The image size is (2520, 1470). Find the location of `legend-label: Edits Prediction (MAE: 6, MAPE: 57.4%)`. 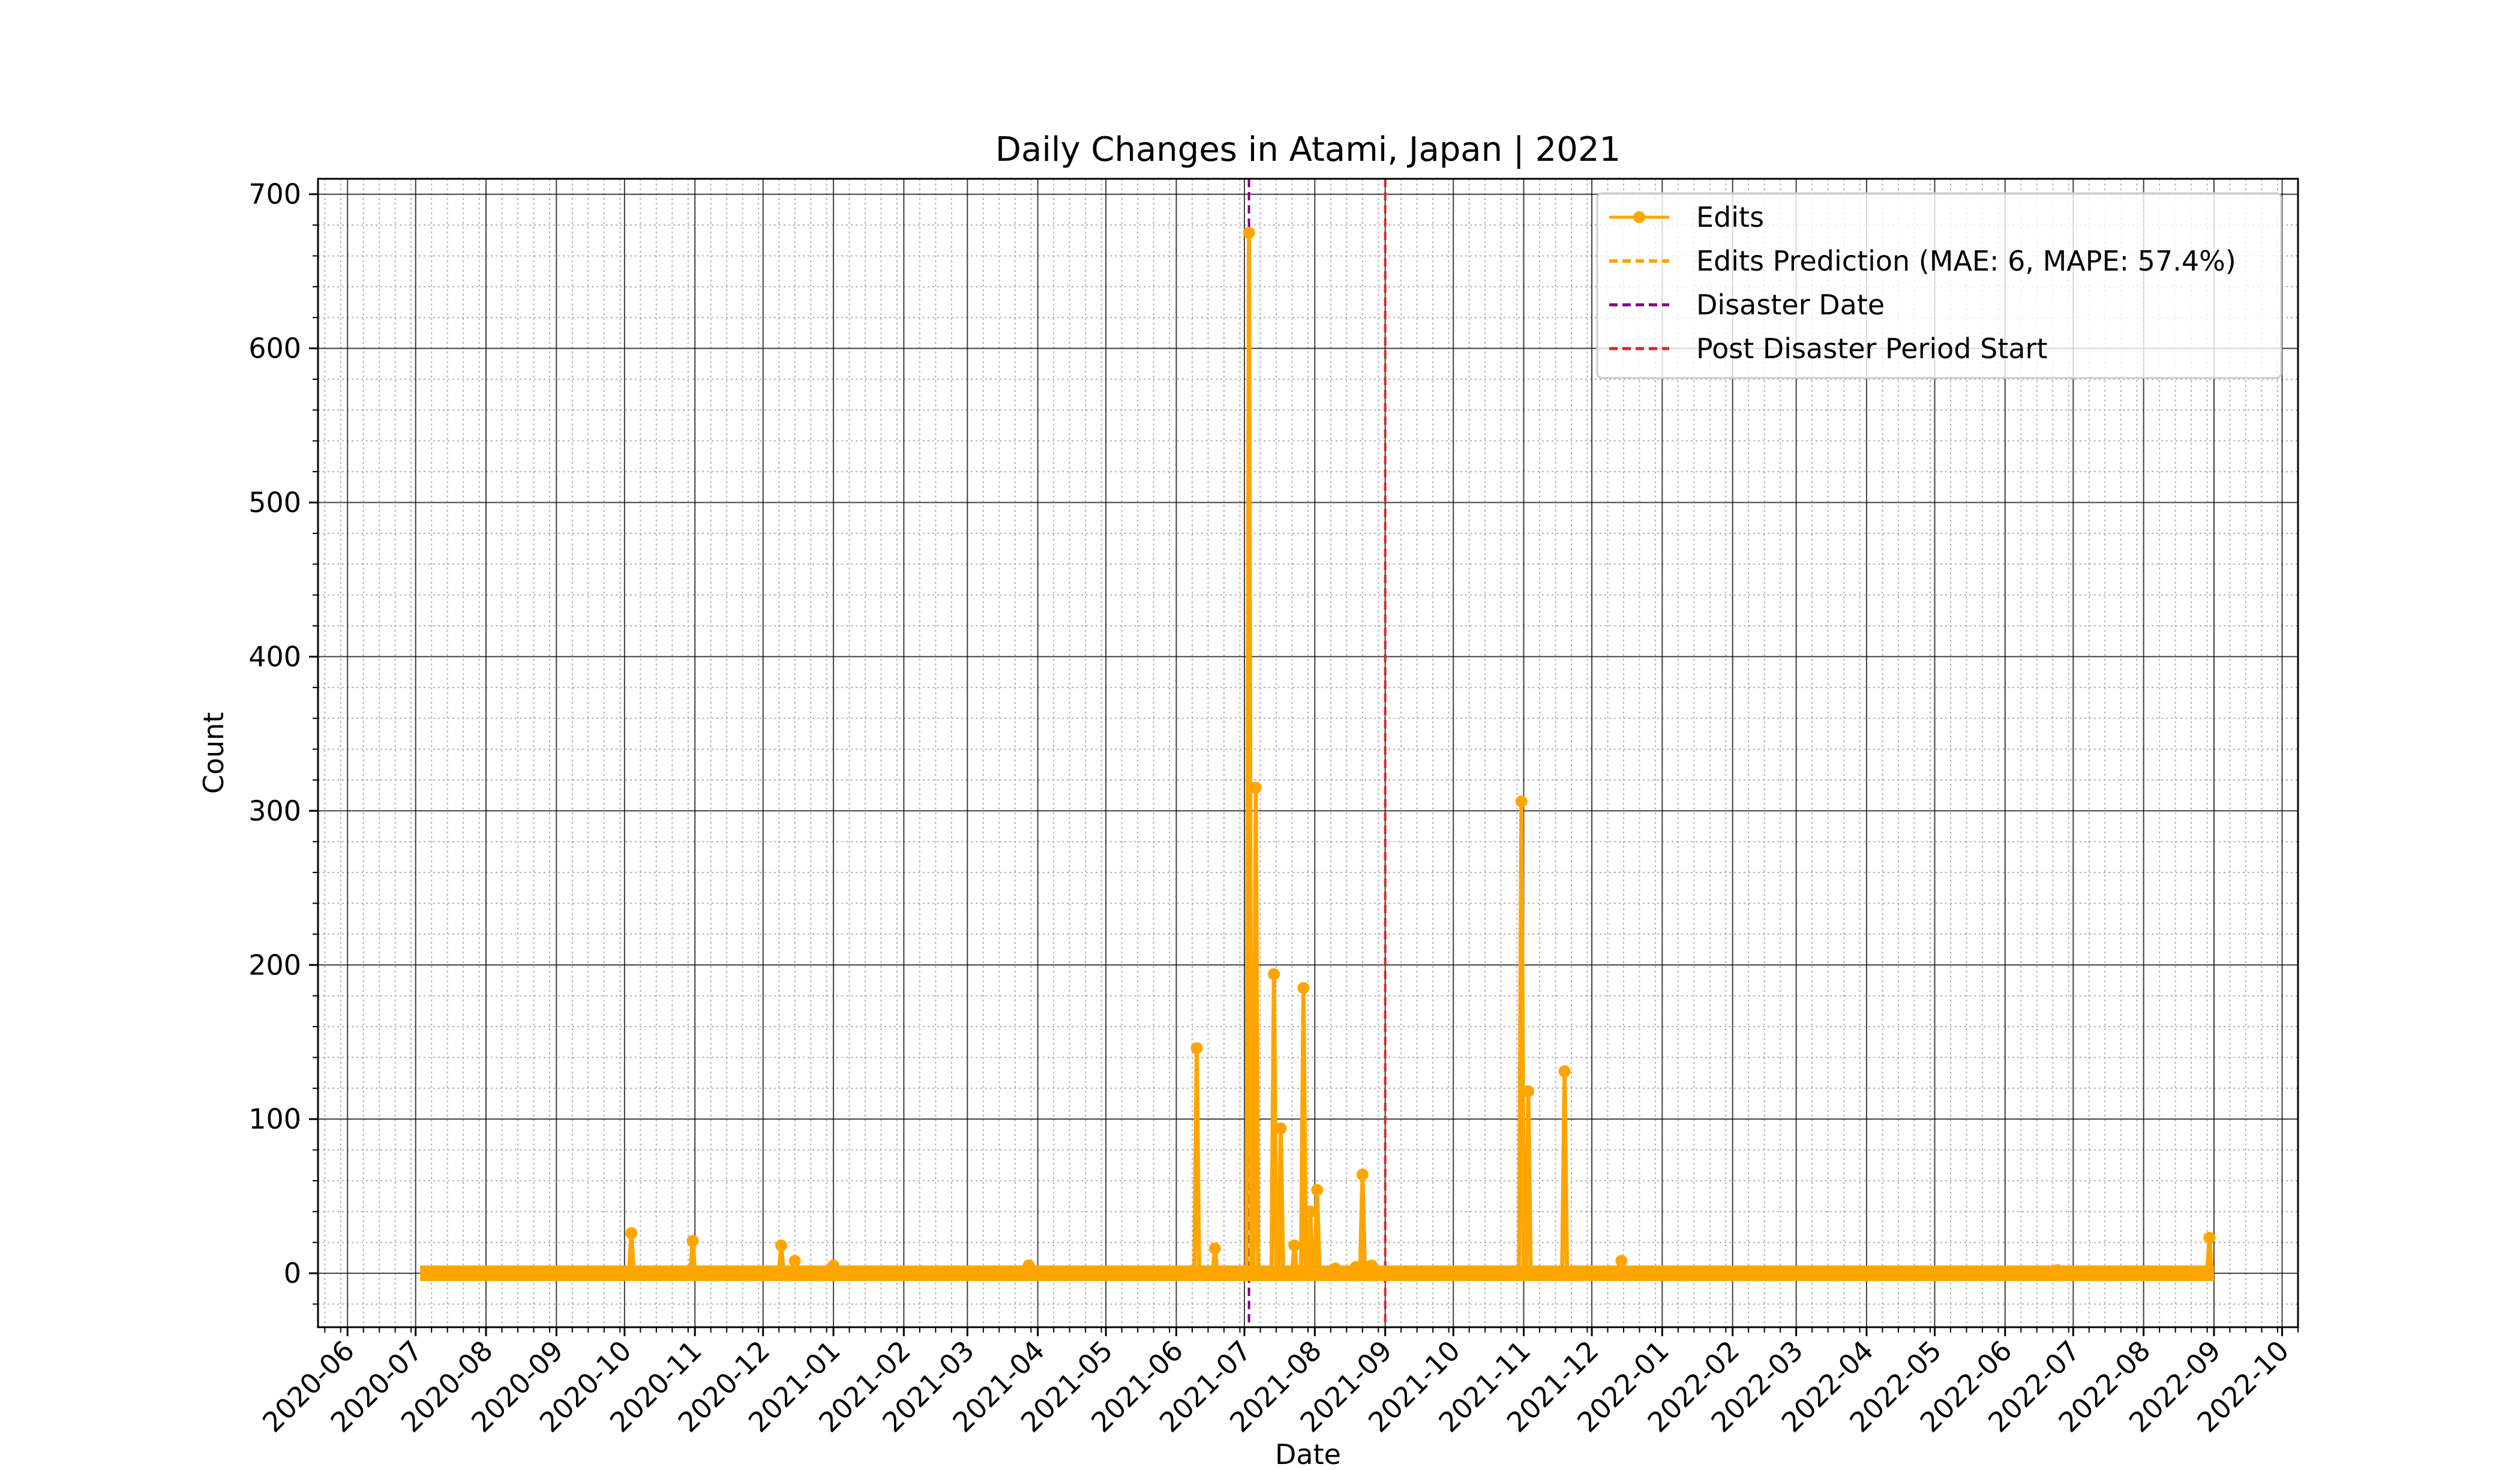

legend-label: Edits Prediction (MAE: 6, MAPE: 57.4%) is located at coordinates (1966, 261).